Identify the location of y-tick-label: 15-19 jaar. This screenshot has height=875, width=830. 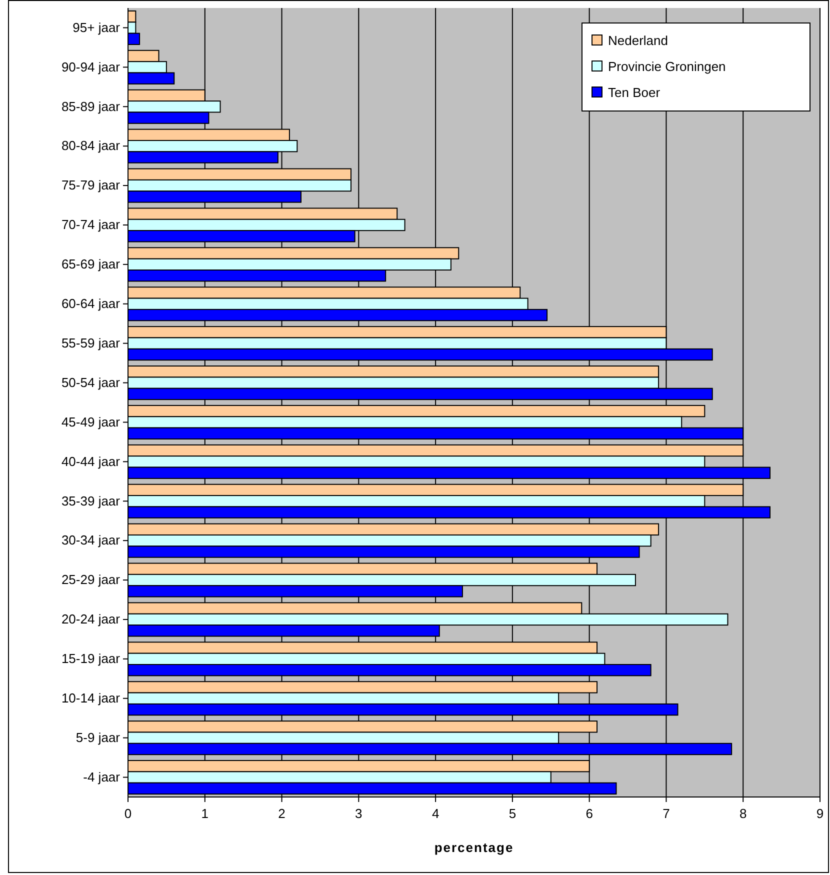
(91, 658).